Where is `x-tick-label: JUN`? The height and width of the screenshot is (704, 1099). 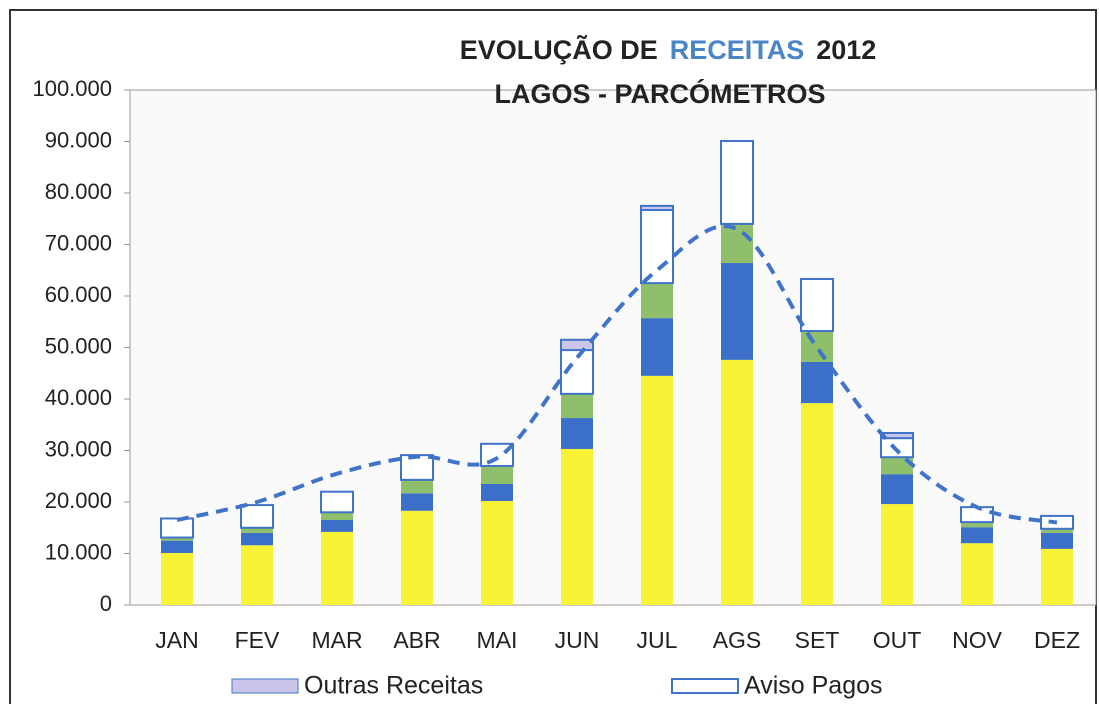 x-tick-label: JUN is located at coordinates (577, 640).